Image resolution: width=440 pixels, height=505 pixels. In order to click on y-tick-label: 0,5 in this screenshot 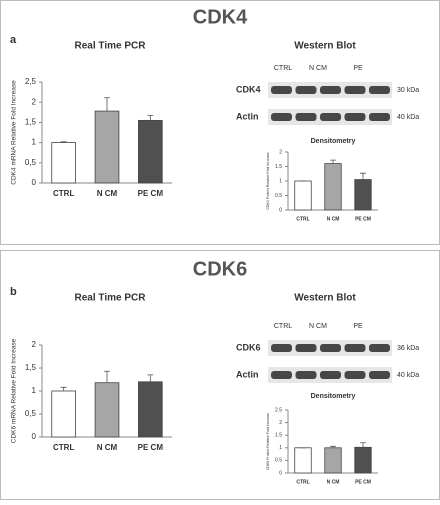, I will do `click(31, 162)`.